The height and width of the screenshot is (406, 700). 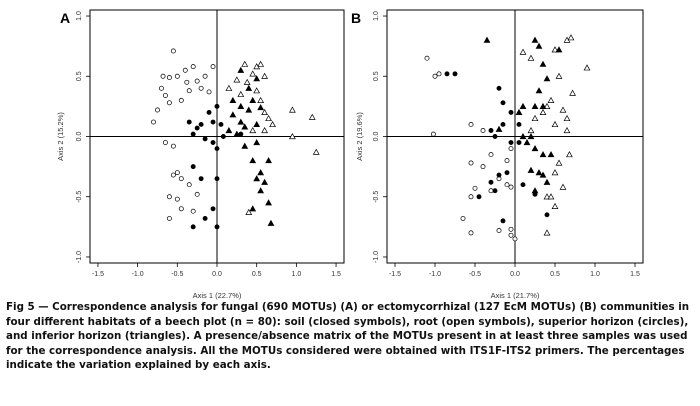 I want to click on y-tick-label: 0.5, so click(x=79, y=76).